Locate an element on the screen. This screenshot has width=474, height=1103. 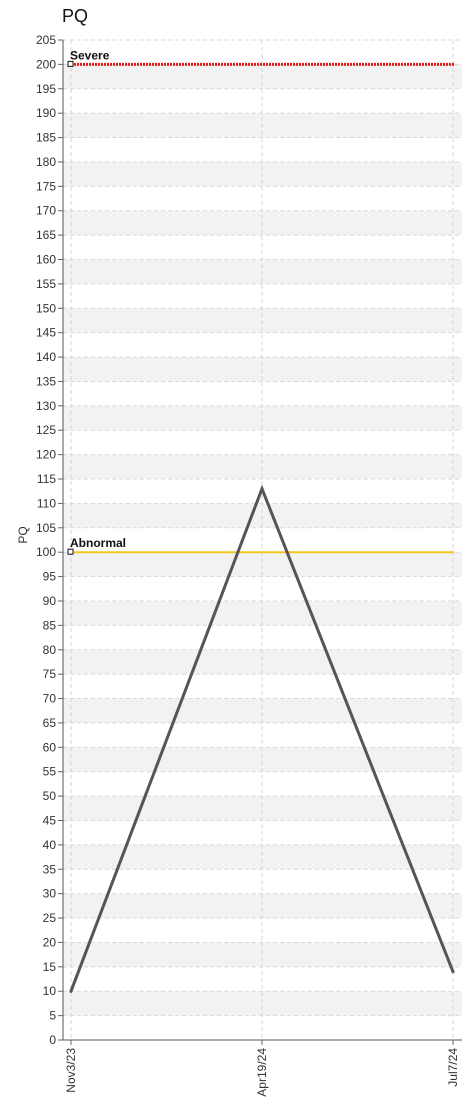
y-tick-label: 80 is located at coordinates (50, 650).